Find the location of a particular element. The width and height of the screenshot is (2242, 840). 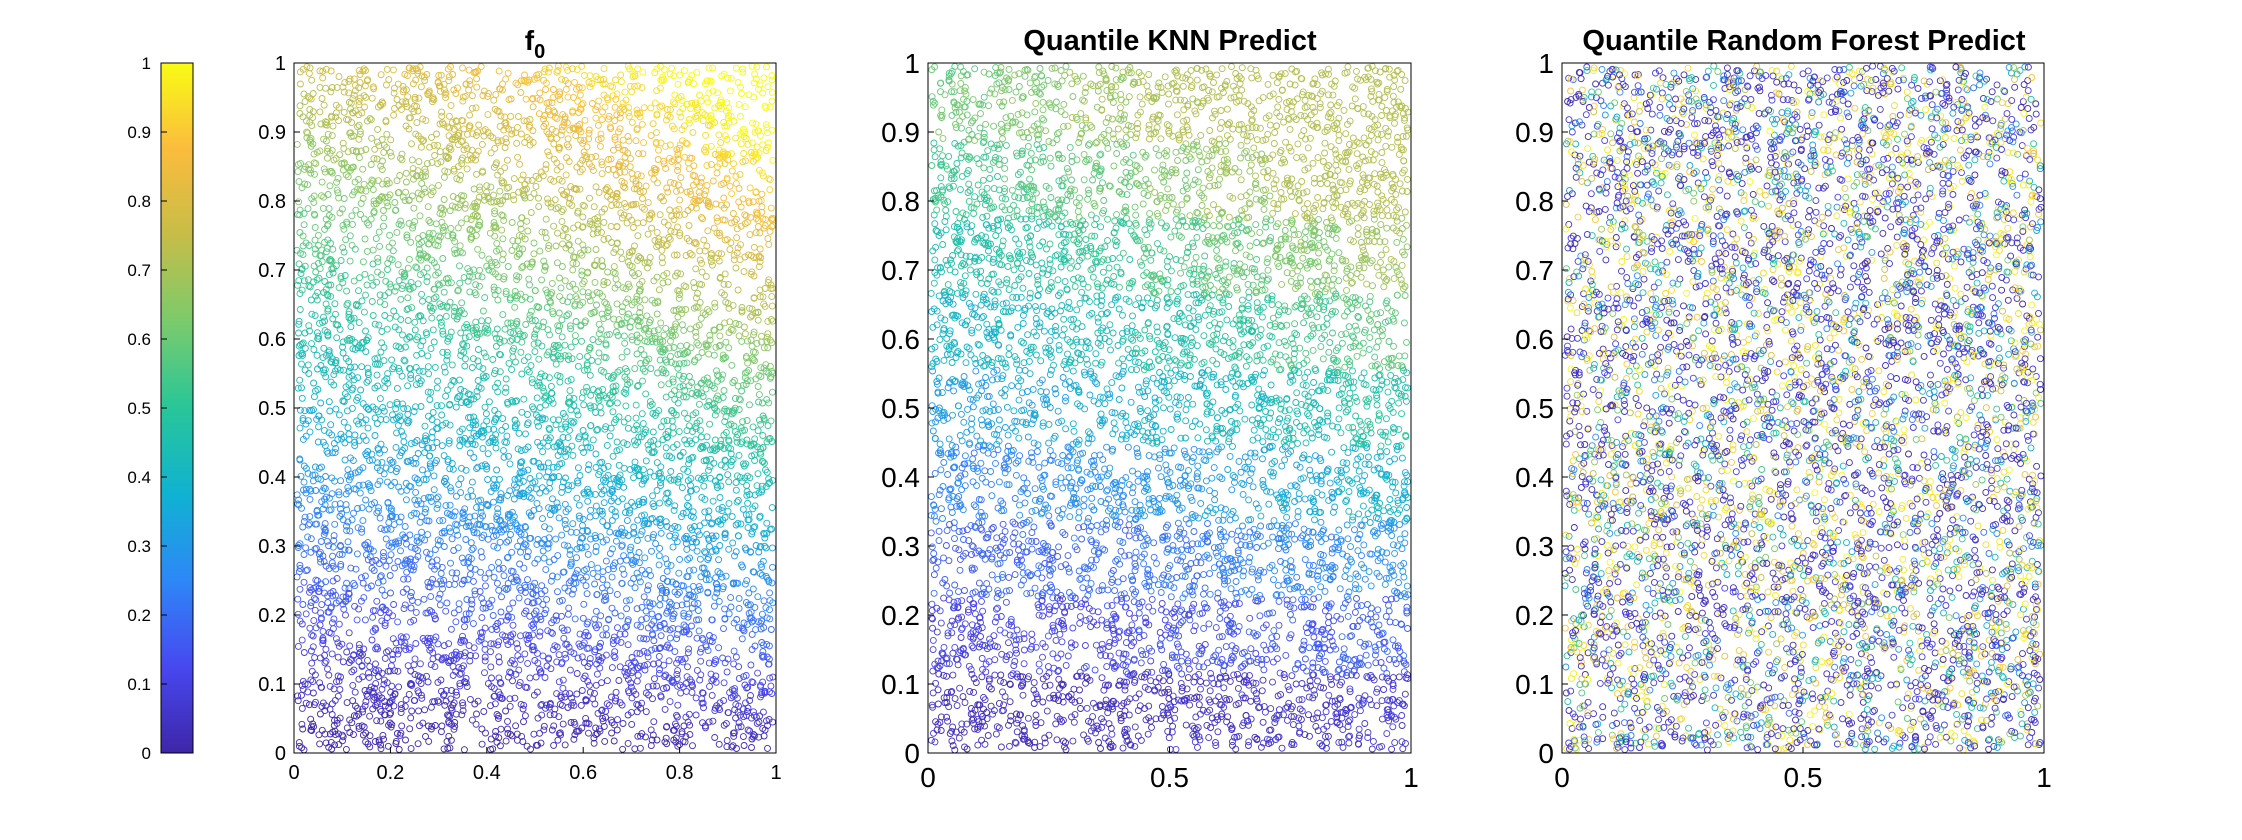

colorbar: 00.10.20.30.40.50.60.70.80.91 is located at coordinates (160, 408).